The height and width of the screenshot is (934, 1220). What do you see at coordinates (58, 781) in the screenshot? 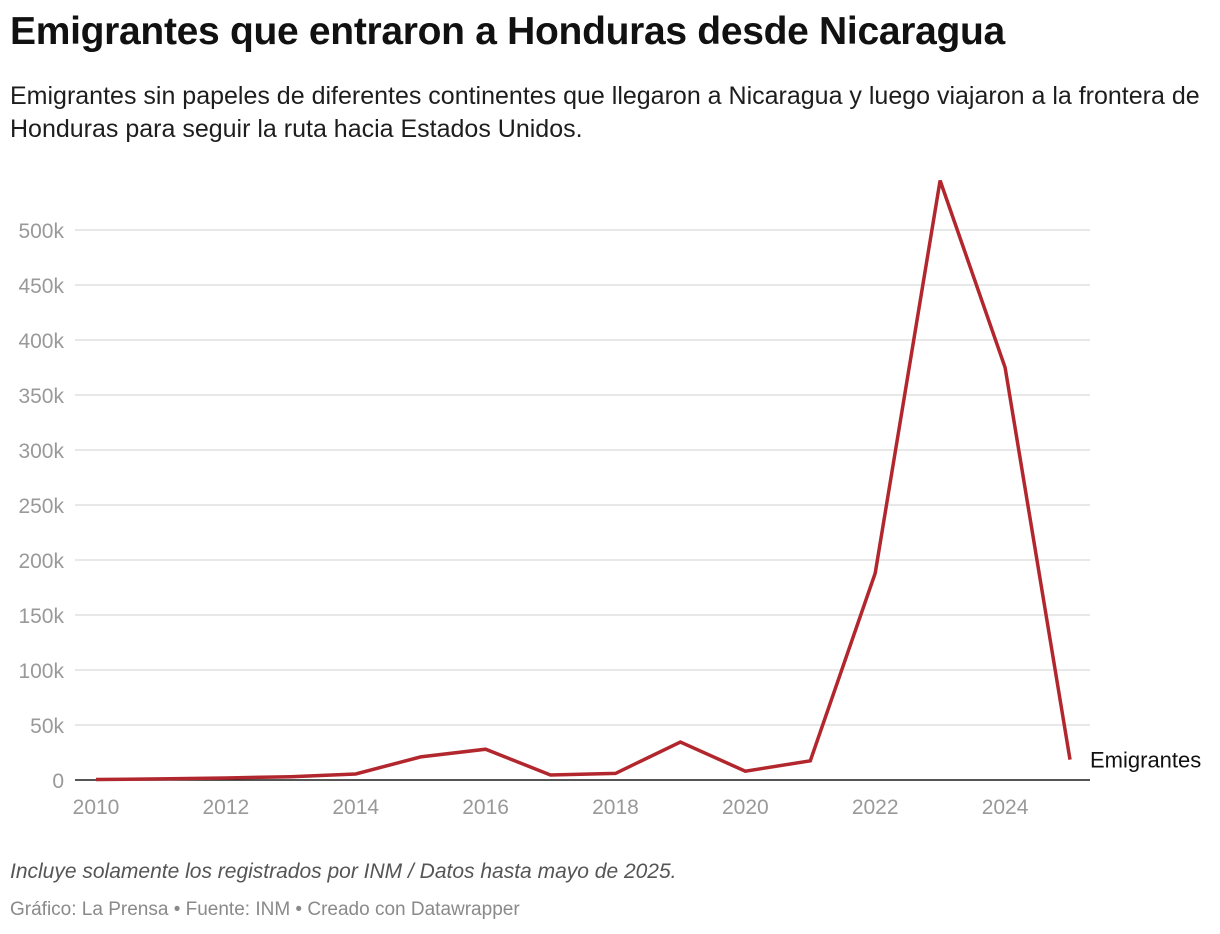
I see `y-tick-label: 0` at bounding box center [58, 781].